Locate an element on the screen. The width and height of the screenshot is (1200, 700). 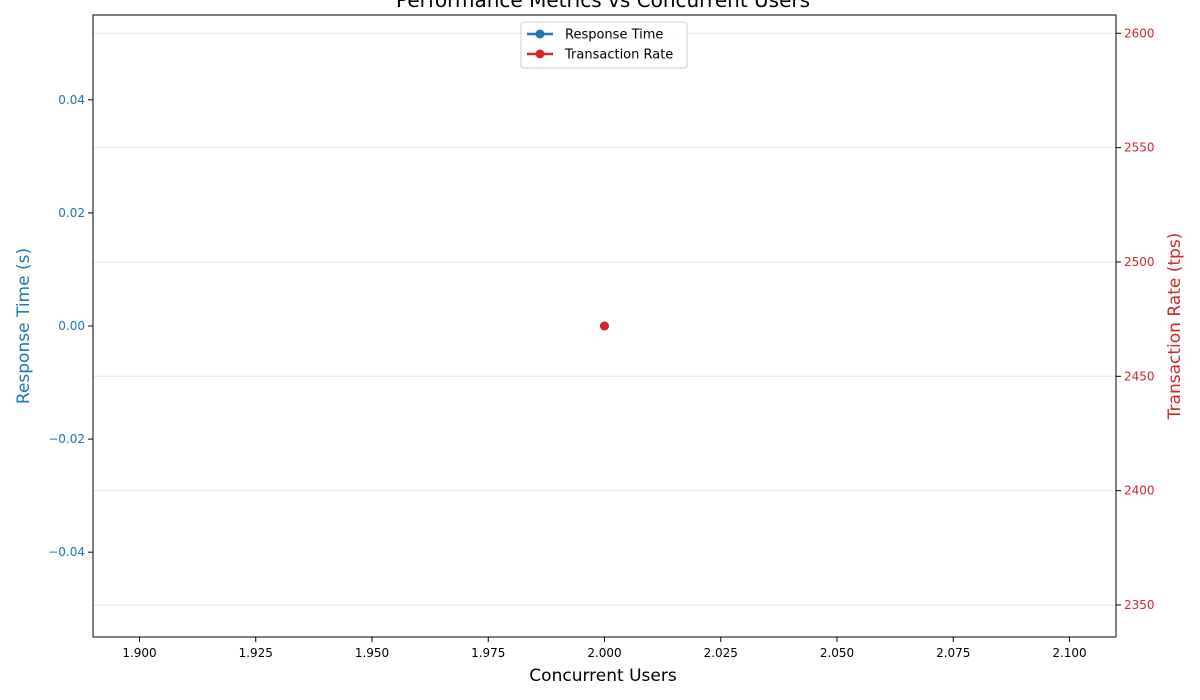
y-right-tick-label: 2500 is located at coordinates (1139, 262).